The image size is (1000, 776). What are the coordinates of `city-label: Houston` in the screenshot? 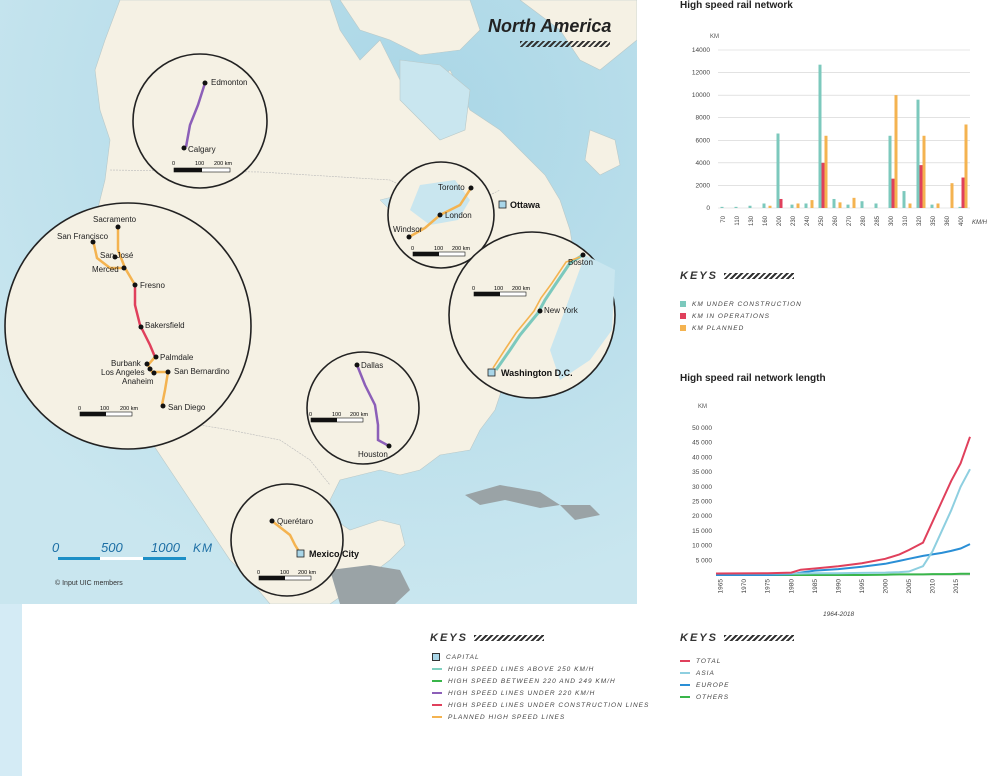 It's located at (373, 454).